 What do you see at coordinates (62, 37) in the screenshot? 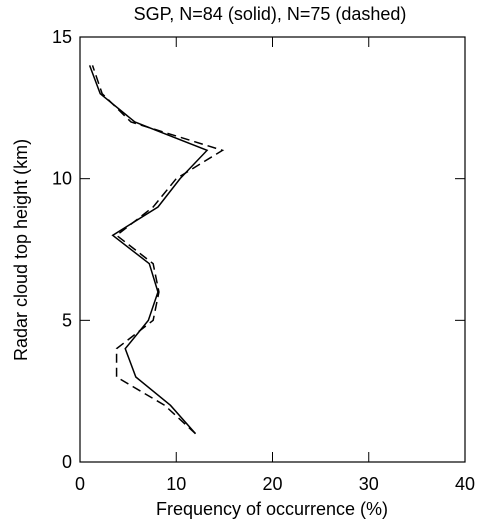
I see `y-tick-label: 15` at bounding box center [62, 37].